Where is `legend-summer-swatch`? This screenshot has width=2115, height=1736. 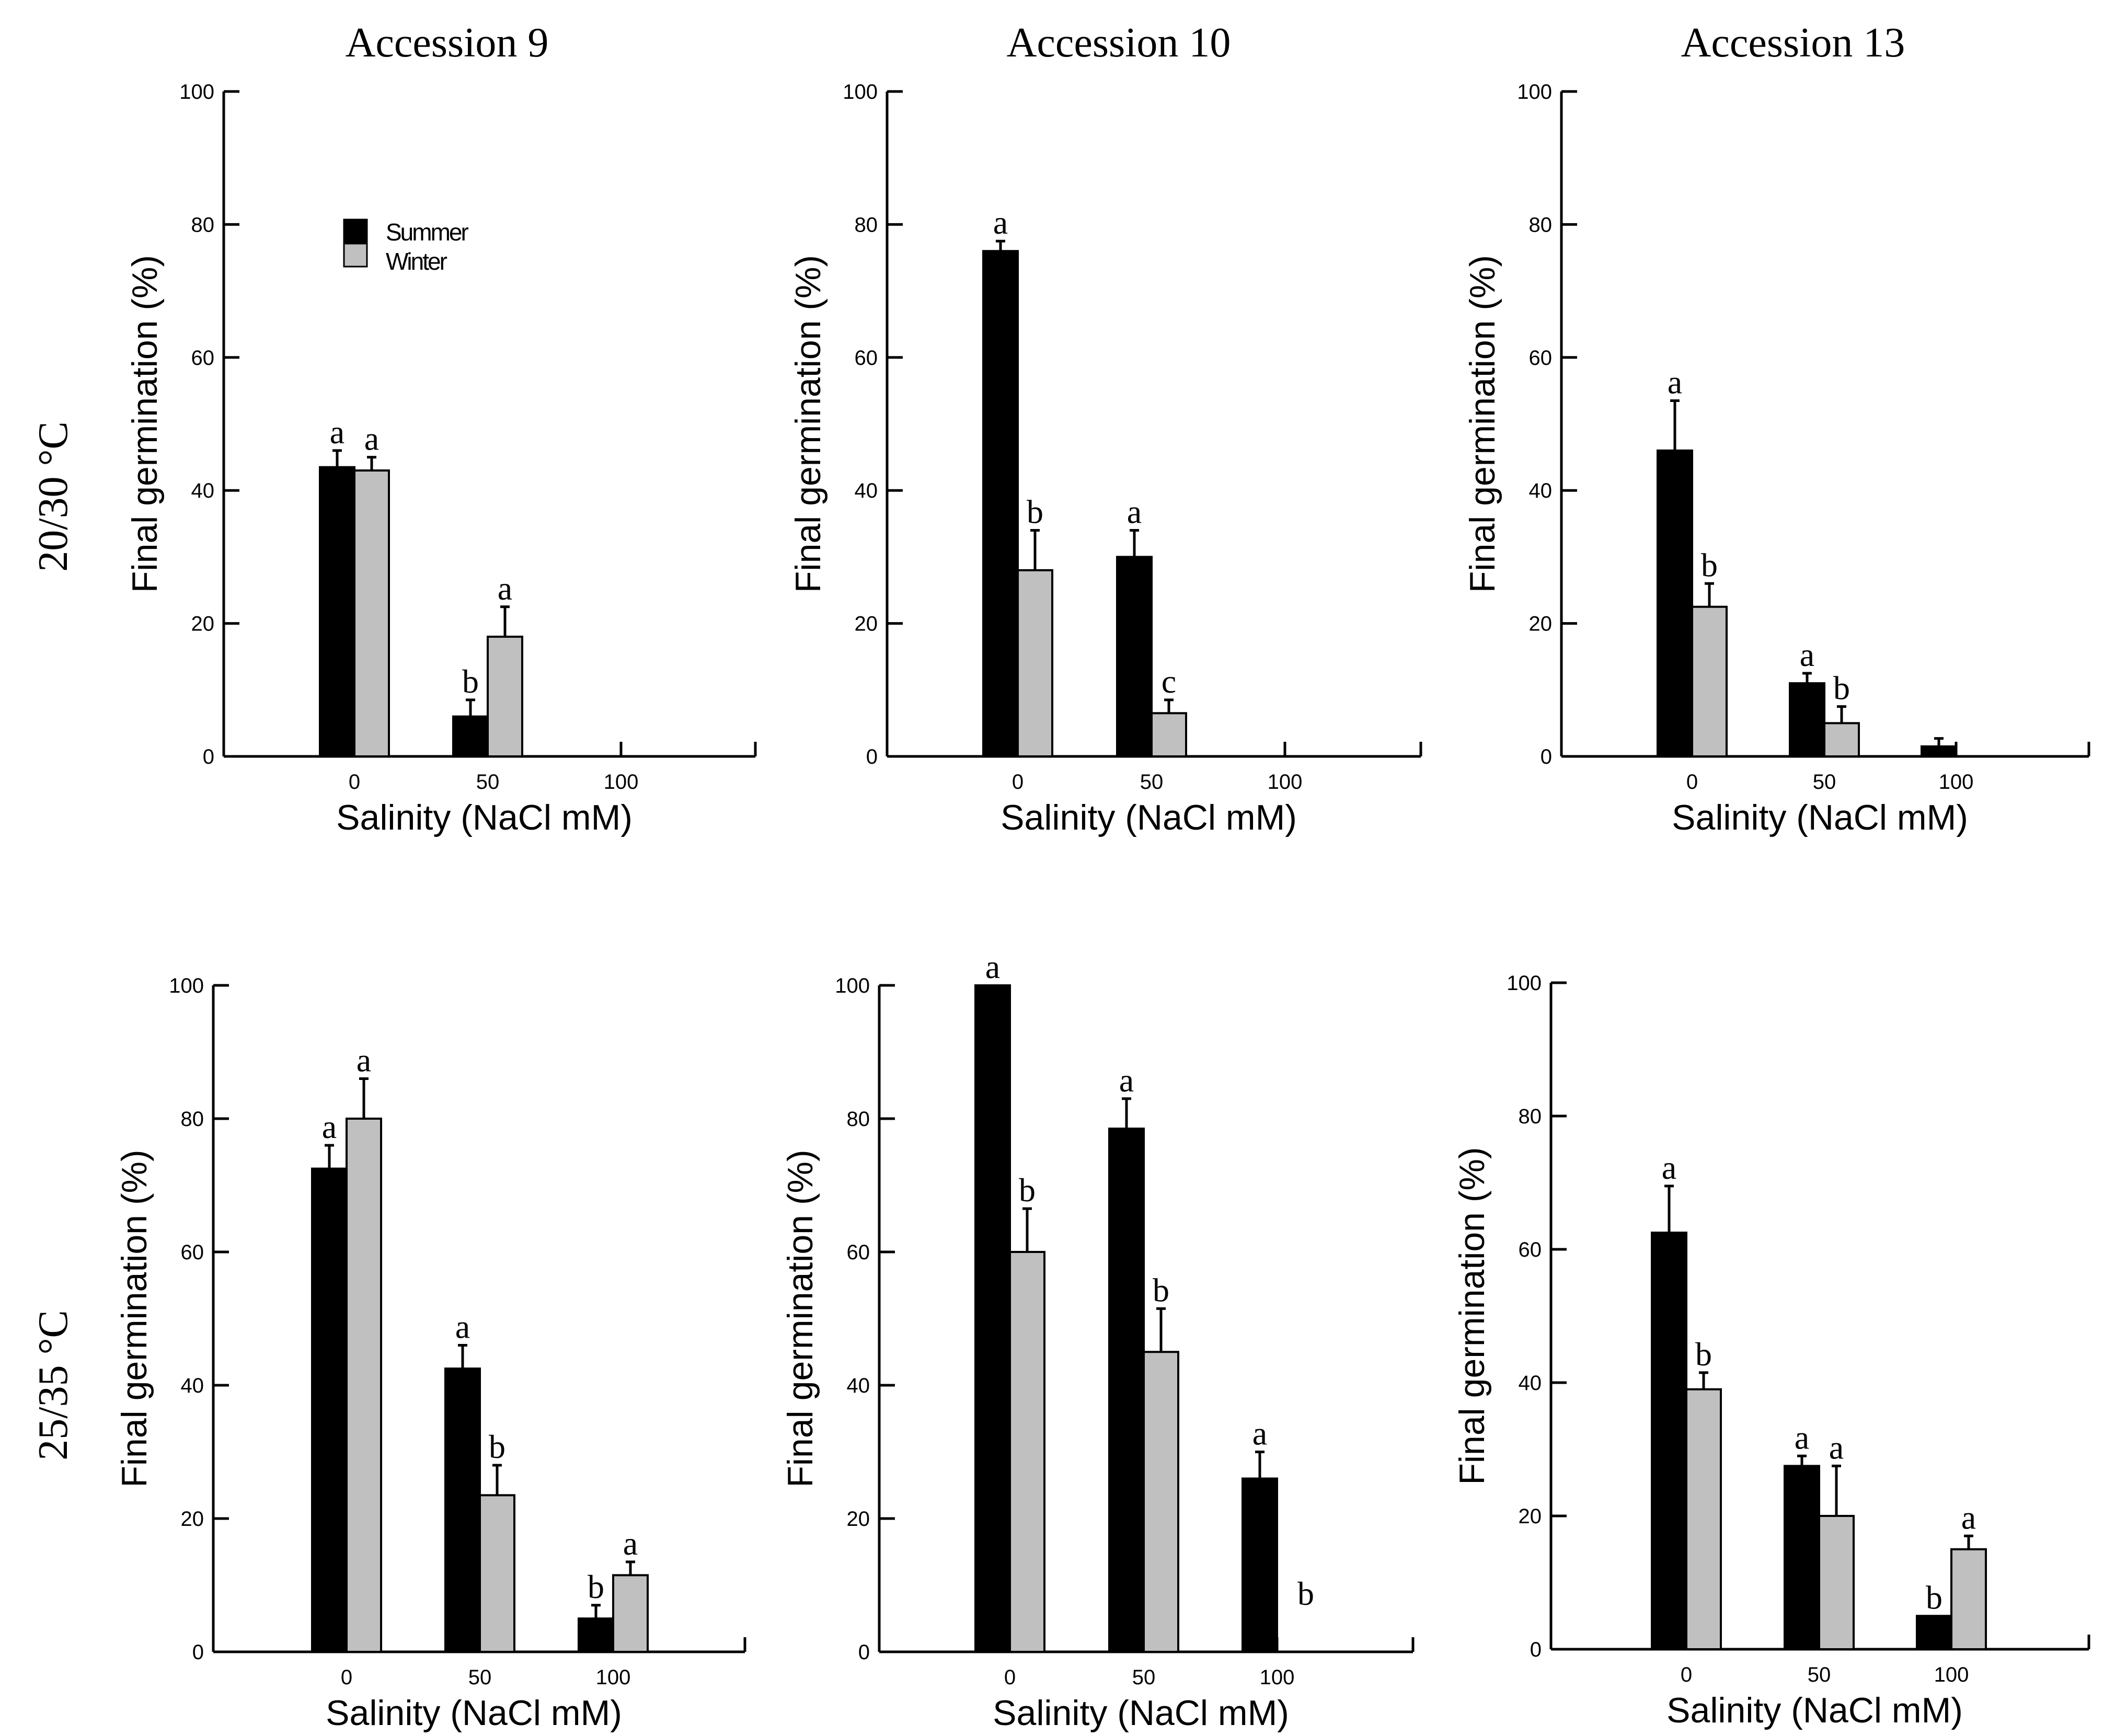 legend-summer-swatch is located at coordinates (355, 231).